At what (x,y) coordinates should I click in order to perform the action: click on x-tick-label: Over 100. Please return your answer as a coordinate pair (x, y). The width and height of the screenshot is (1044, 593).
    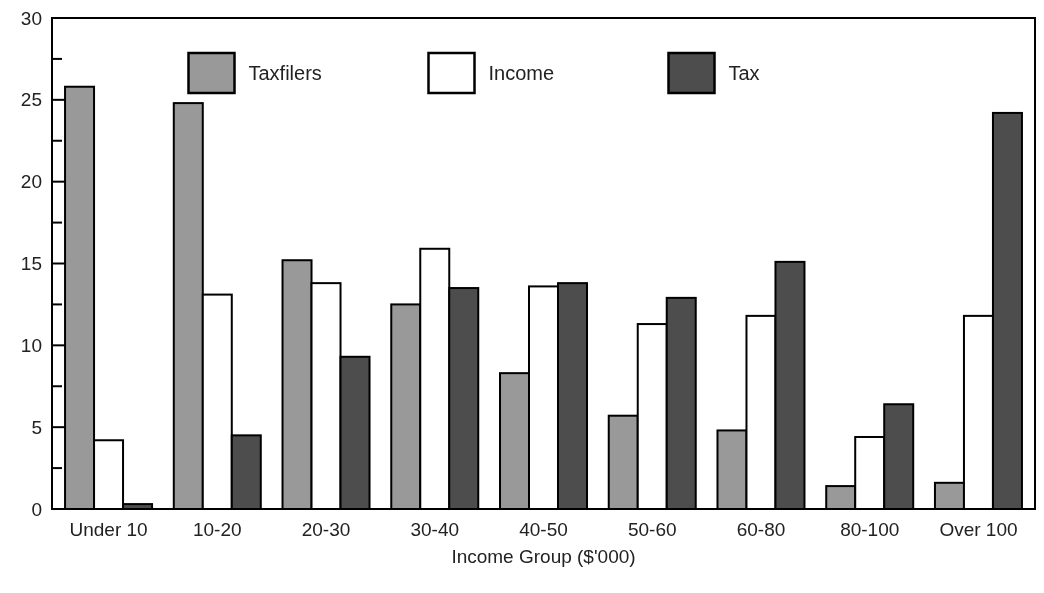
    Looking at the image, I should click on (978, 529).